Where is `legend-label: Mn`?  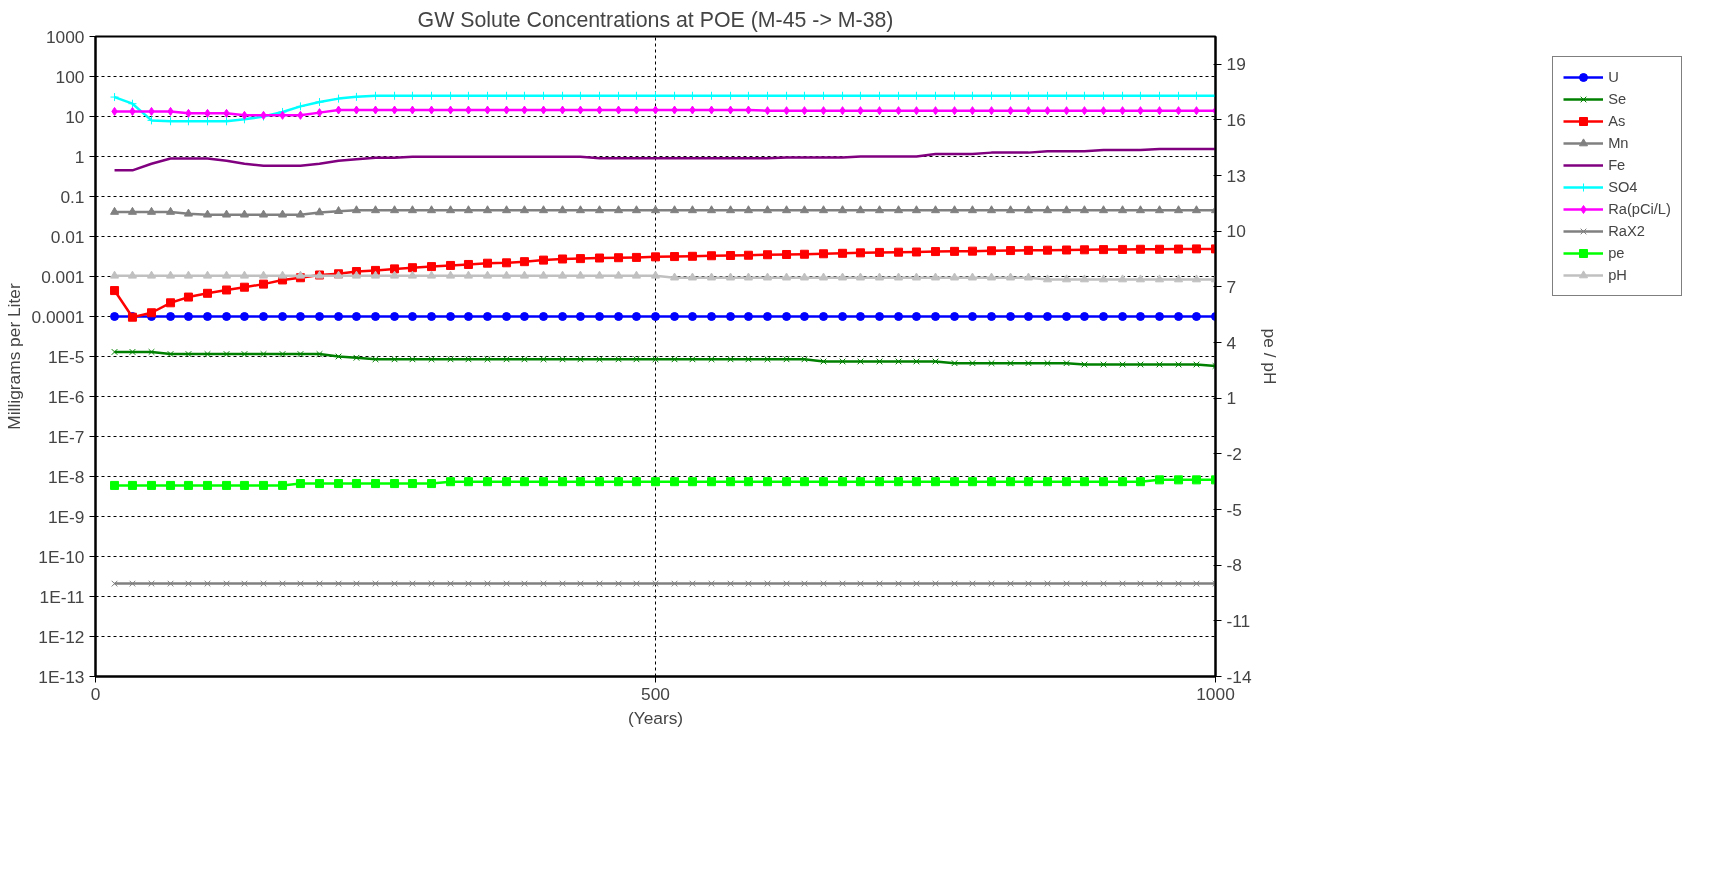
legend-label: Mn is located at coordinates (1618, 143).